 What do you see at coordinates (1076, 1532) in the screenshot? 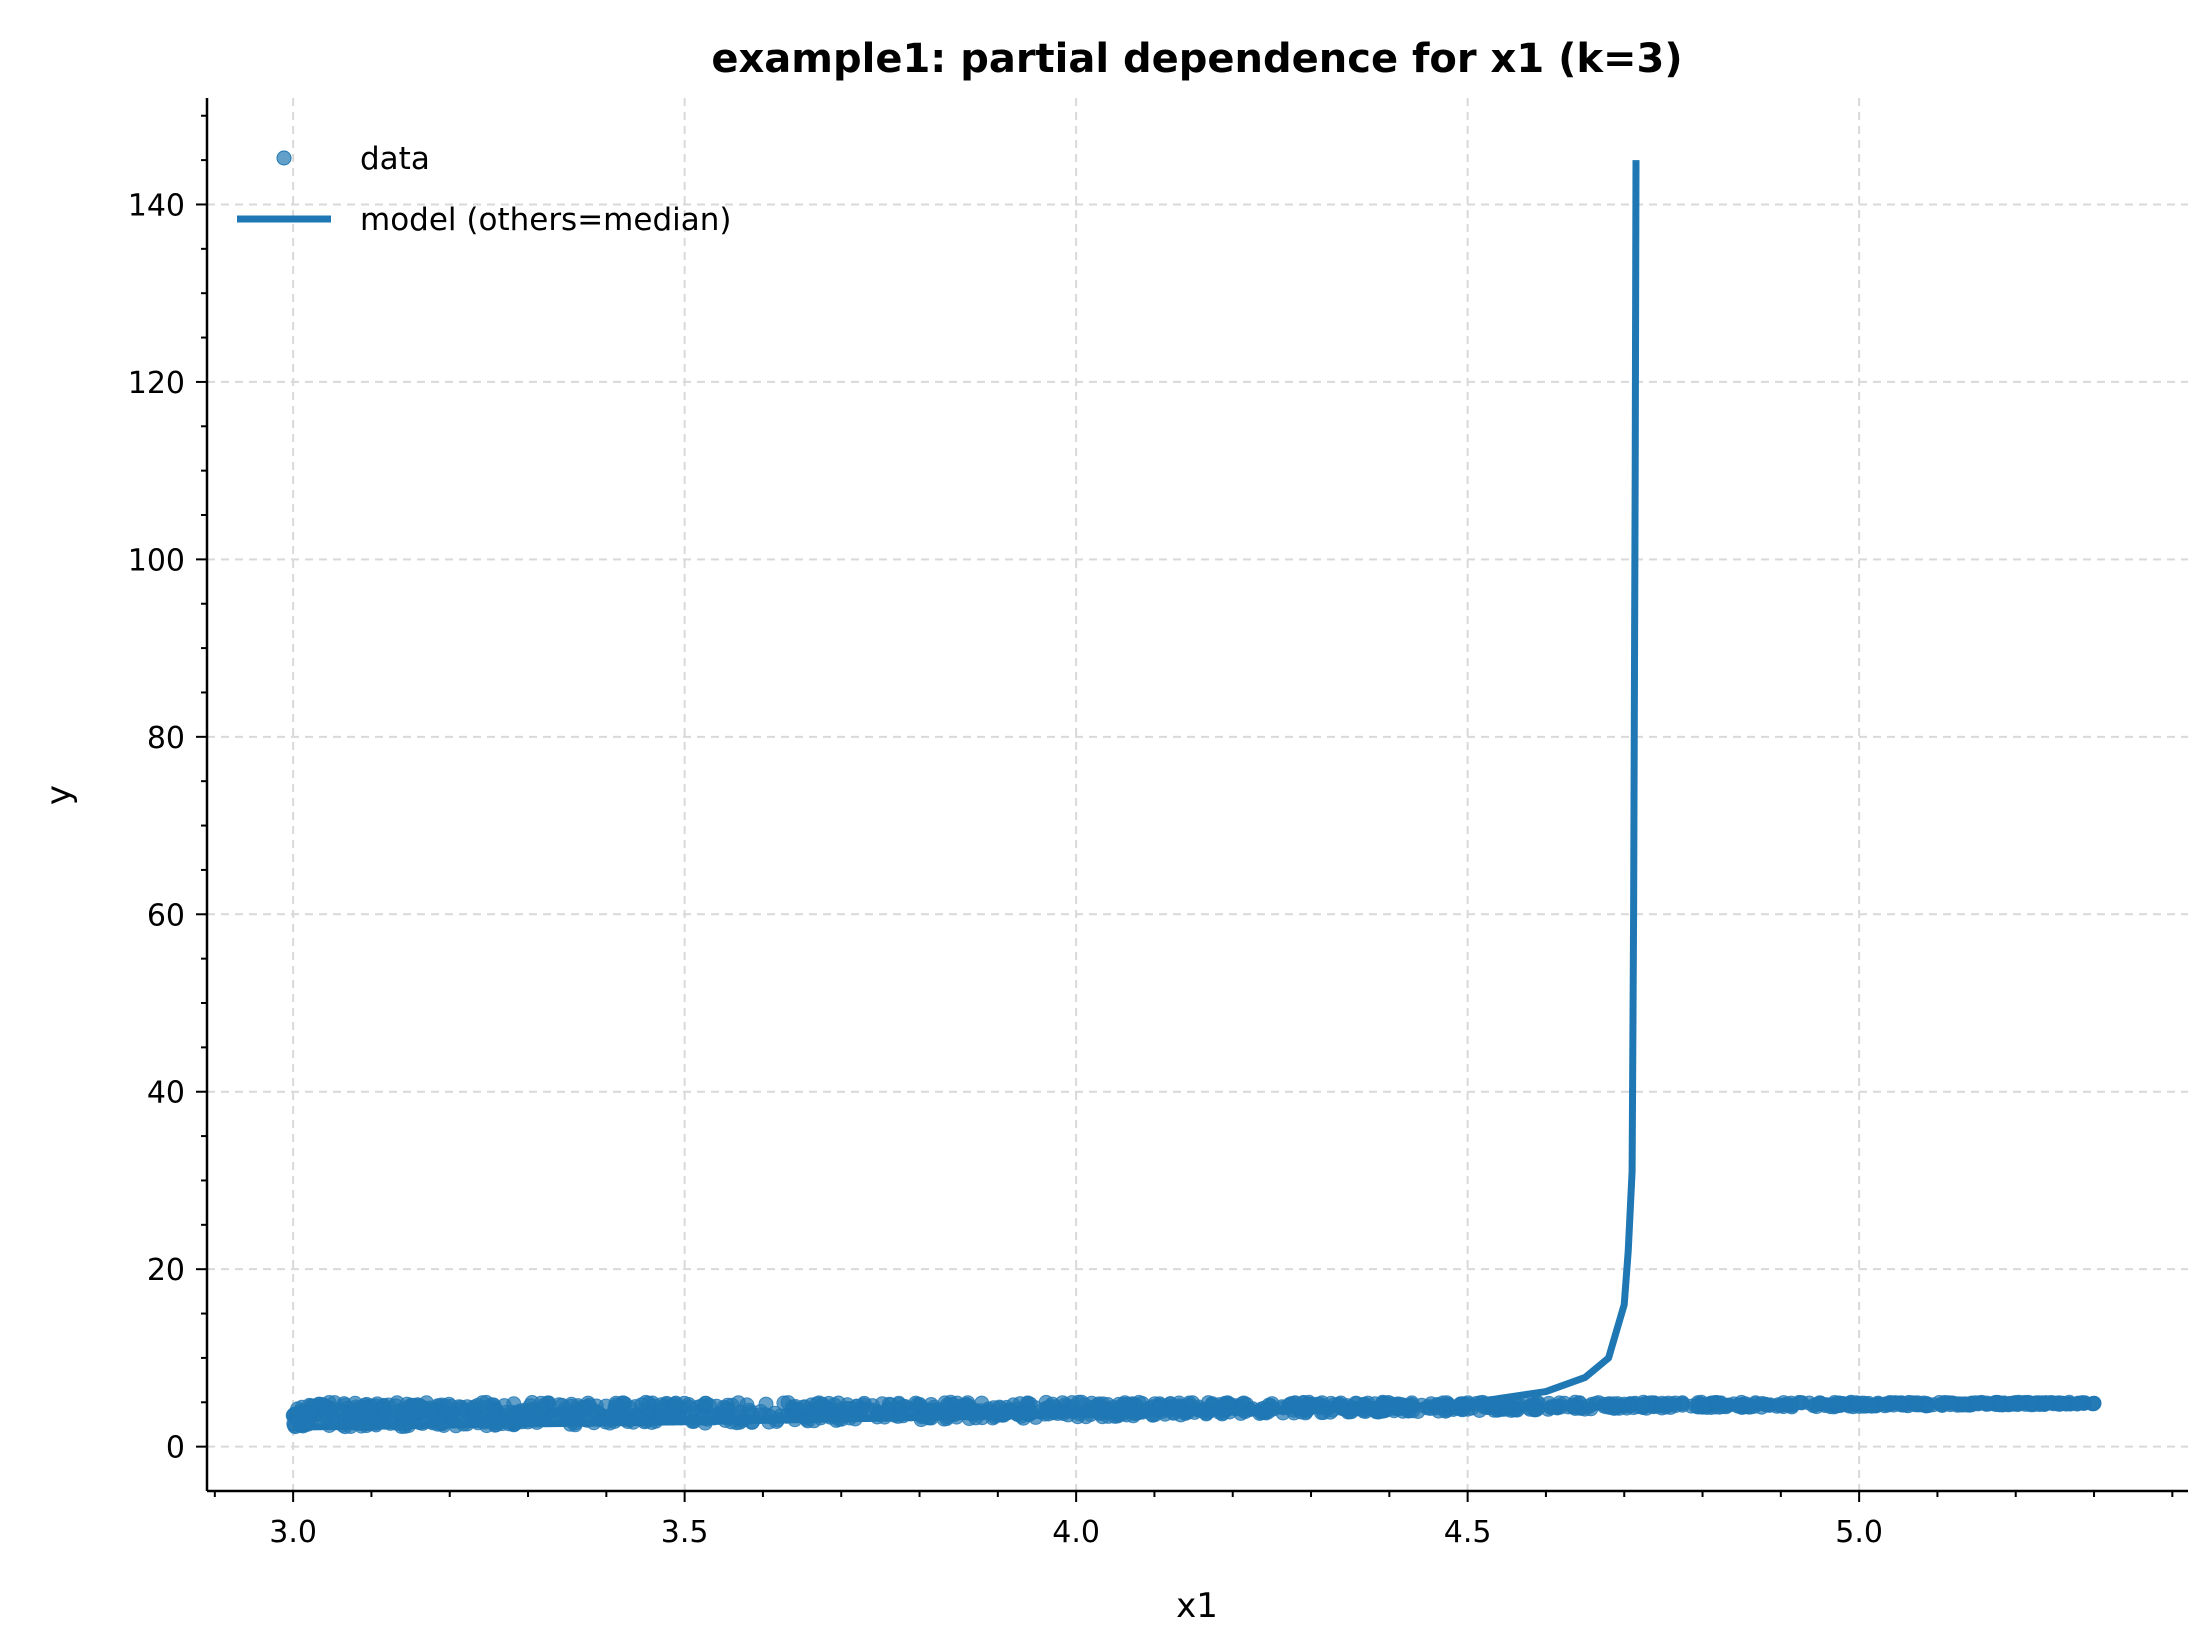
I see `x-tick-label: 4.0` at bounding box center [1076, 1532].